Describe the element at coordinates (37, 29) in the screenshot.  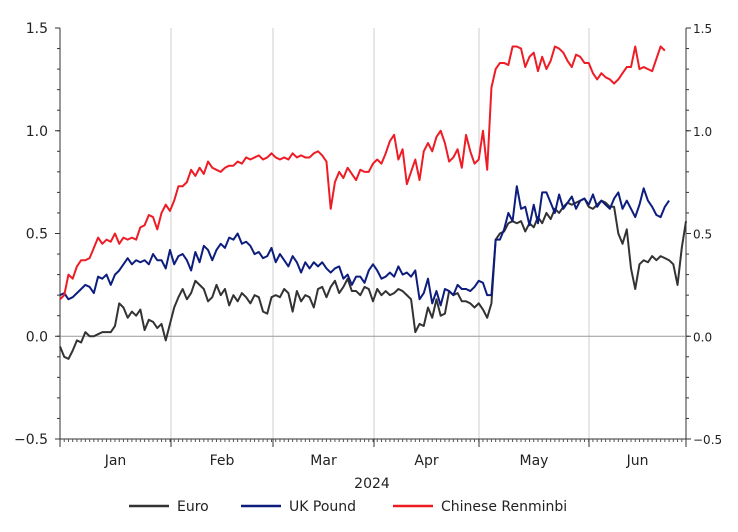
I see `y-tick-label-left: 1.5` at that location.